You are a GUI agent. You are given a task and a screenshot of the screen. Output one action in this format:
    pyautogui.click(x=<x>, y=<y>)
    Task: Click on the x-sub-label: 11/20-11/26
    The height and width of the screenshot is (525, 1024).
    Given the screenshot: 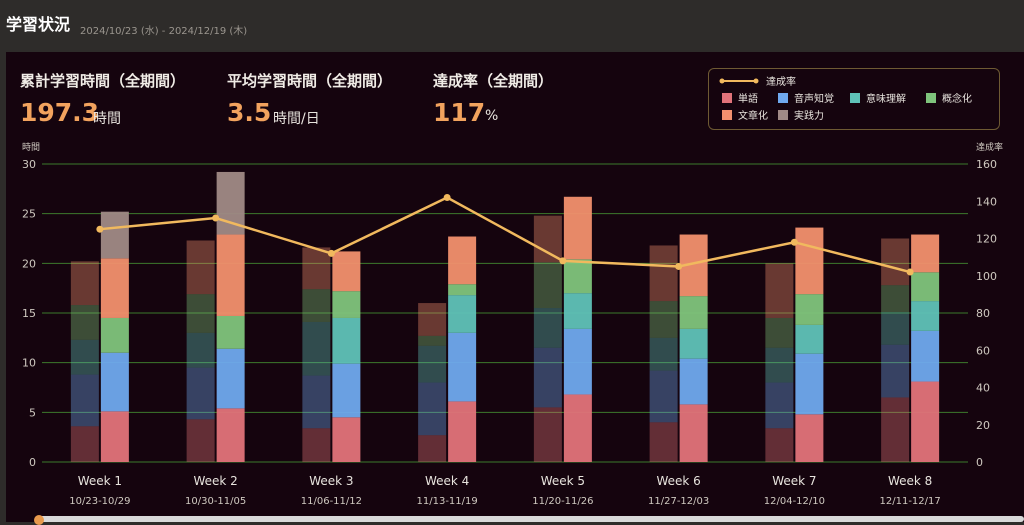 What is the action you would take?
    pyautogui.click(x=562, y=501)
    